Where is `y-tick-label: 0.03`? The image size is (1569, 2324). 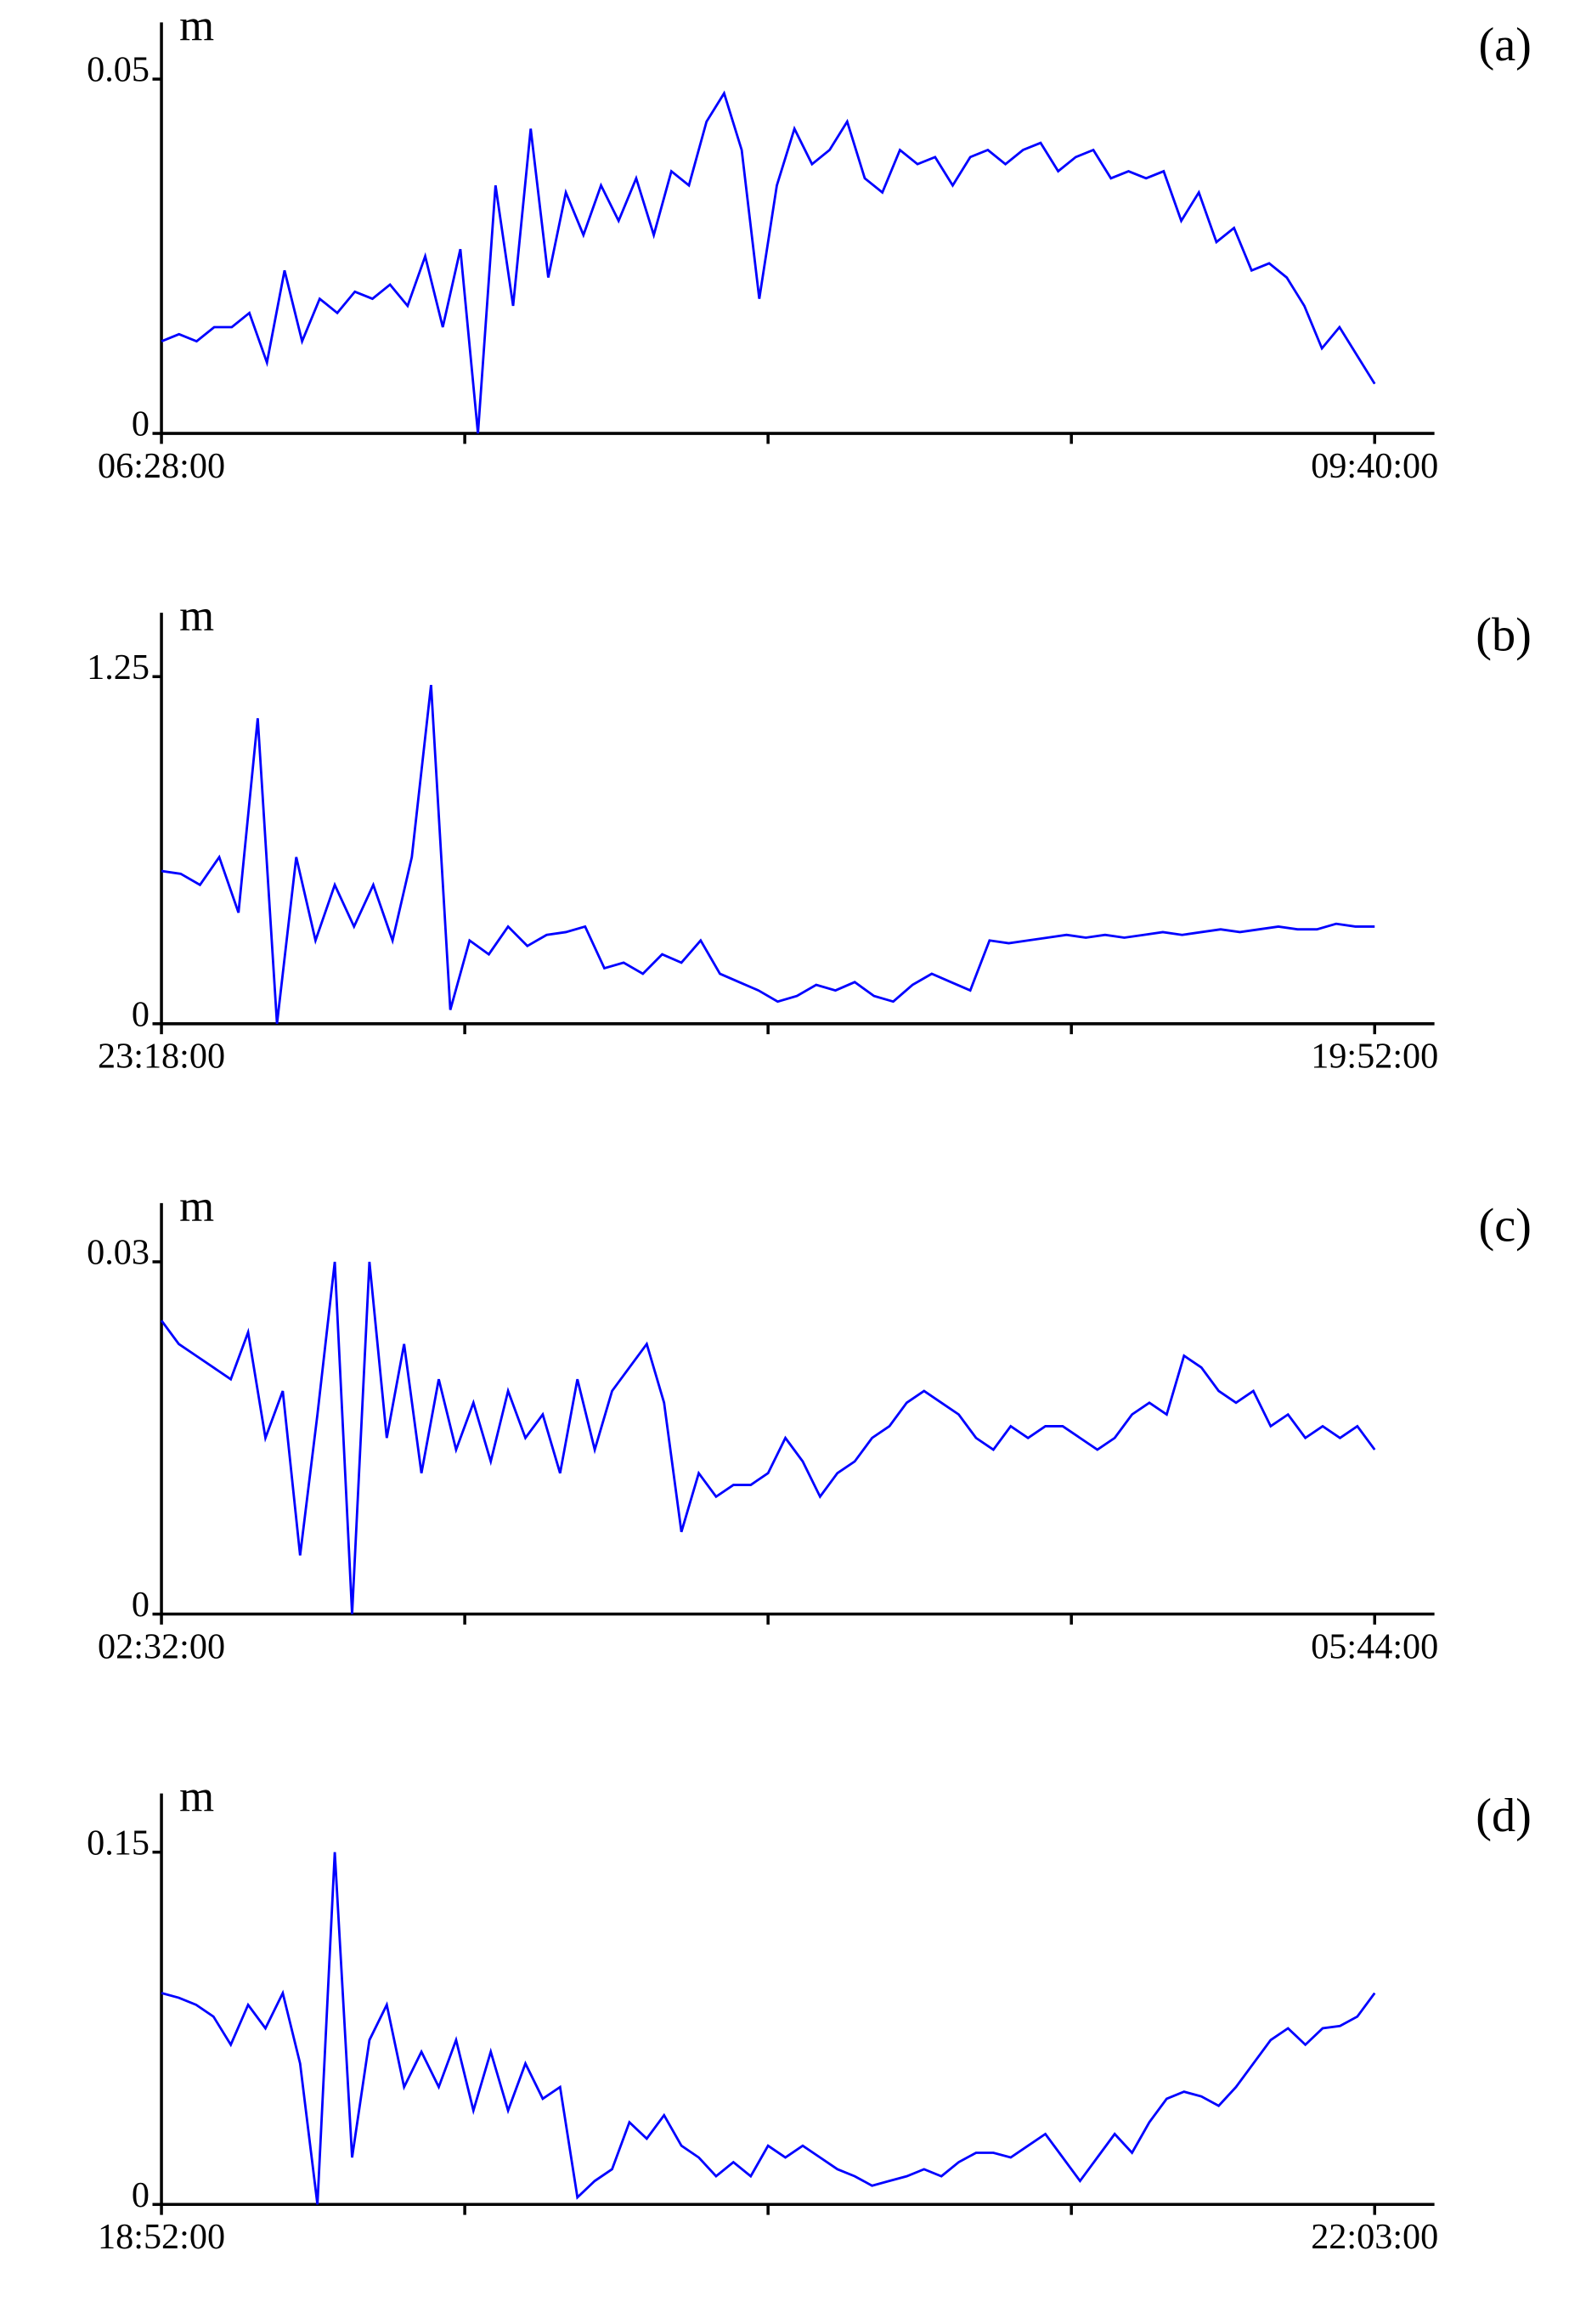
y-tick-label: 0.03 is located at coordinates (118, 1253).